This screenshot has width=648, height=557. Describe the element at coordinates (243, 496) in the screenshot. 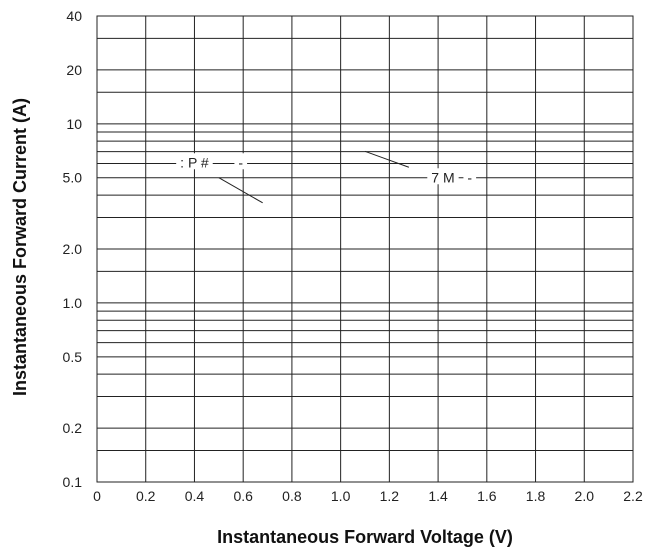

I see `x-tick-label: 0.6` at that location.